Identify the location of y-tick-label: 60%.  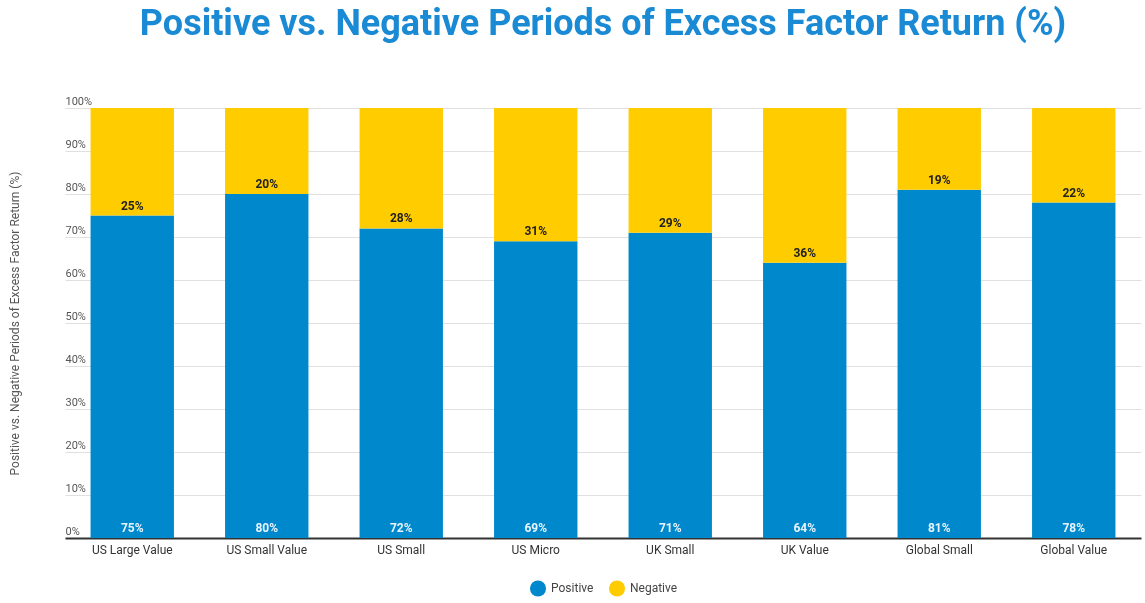
(75, 273).